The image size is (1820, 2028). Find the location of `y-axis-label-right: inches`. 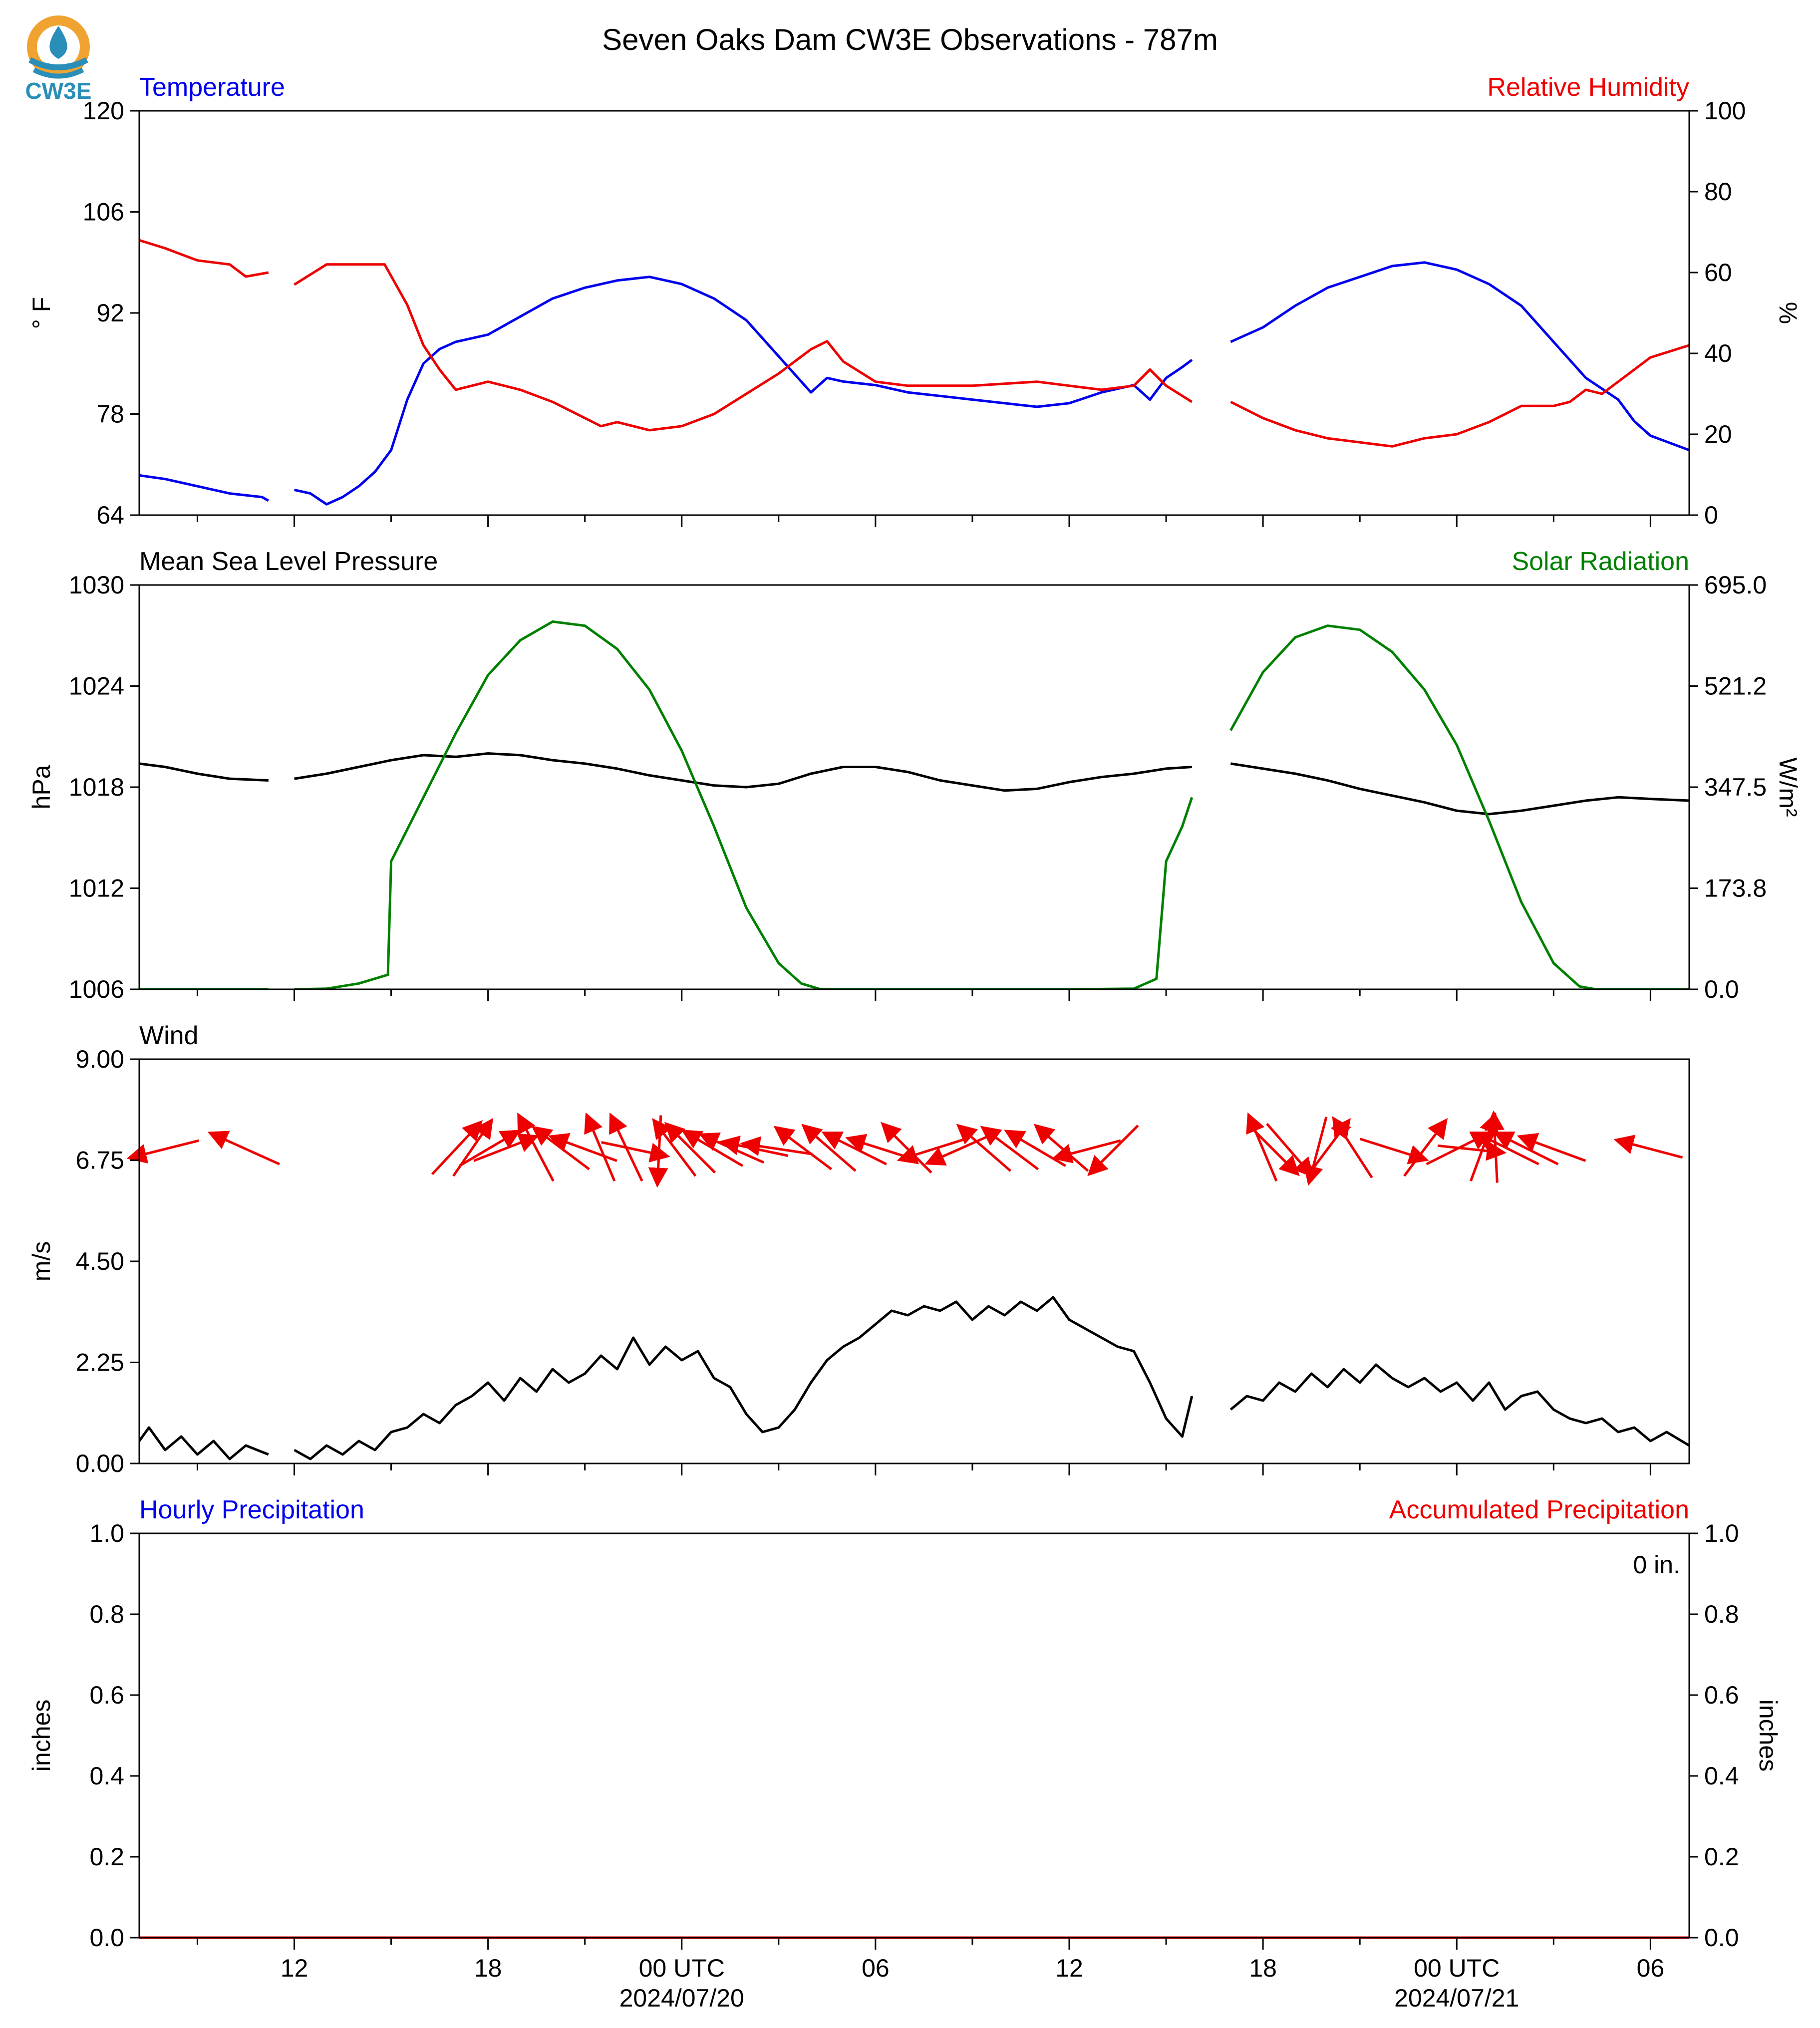

y-axis-label-right: inches is located at coordinates (1768, 1736).